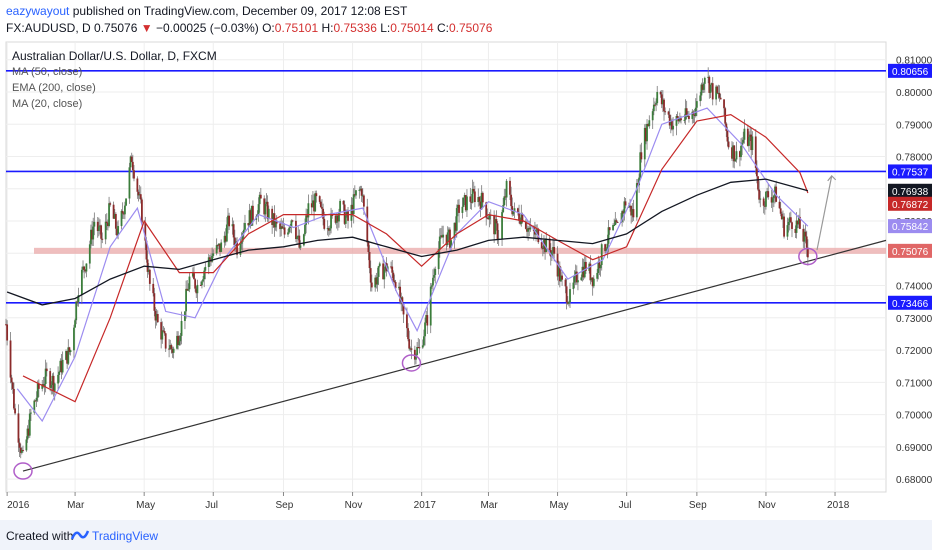 The image size is (932, 550). What do you see at coordinates (914, 61) in the screenshot?
I see `price-tick-label: 0.81000` at bounding box center [914, 61].